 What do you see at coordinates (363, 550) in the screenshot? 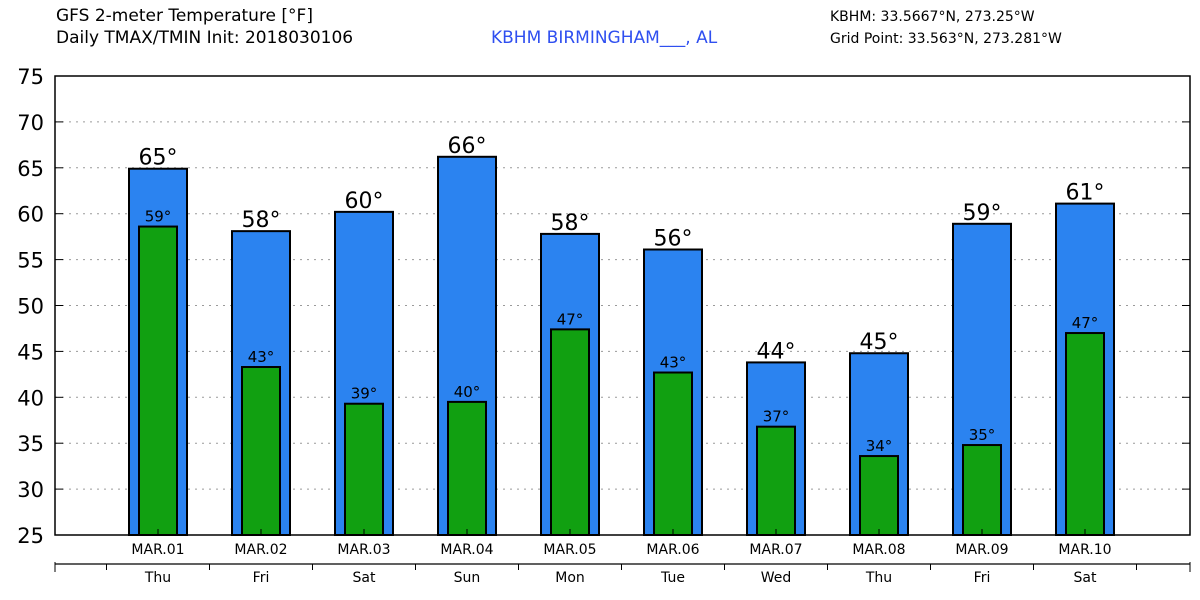
I see `x-date-label: MAR.03` at bounding box center [363, 550].